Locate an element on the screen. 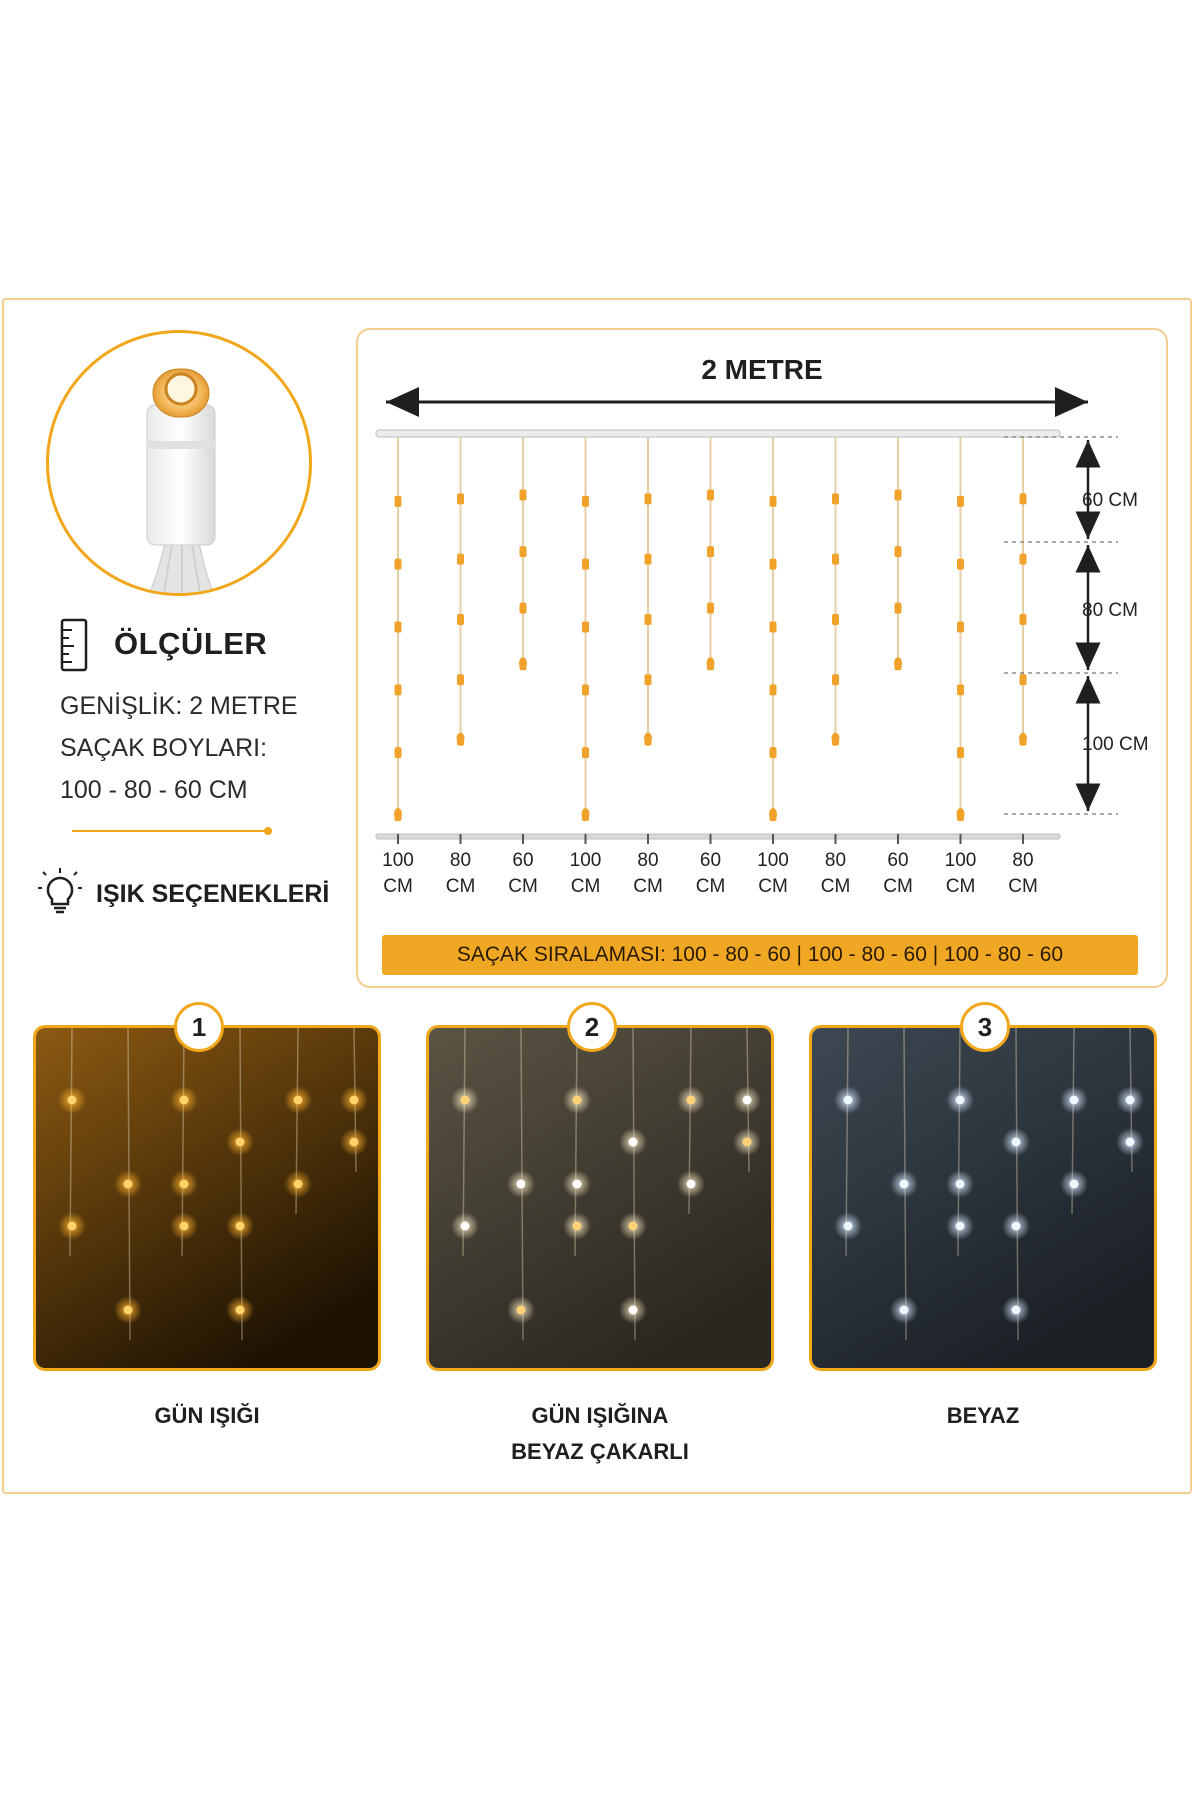  option-3-photo is located at coordinates (983, 1198).